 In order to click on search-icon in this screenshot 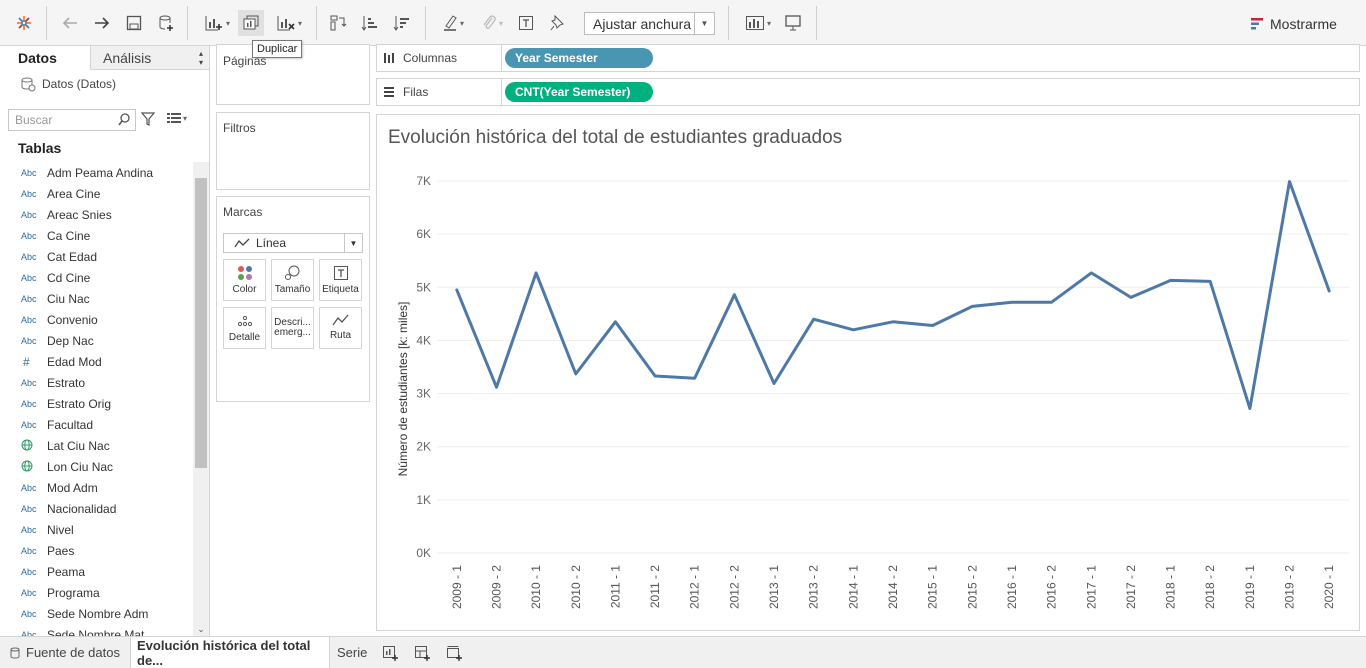, I will do `click(124, 121)`.